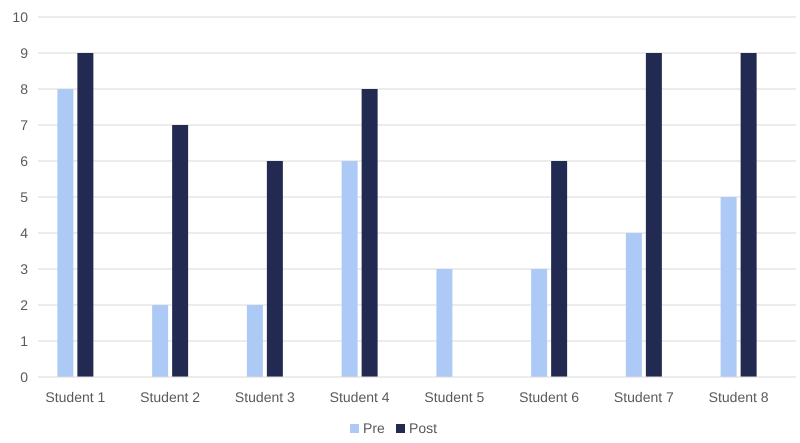  What do you see at coordinates (738, 397) in the screenshot?
I see `x-tick-label: Student 8` at bounding box center [738, 397].